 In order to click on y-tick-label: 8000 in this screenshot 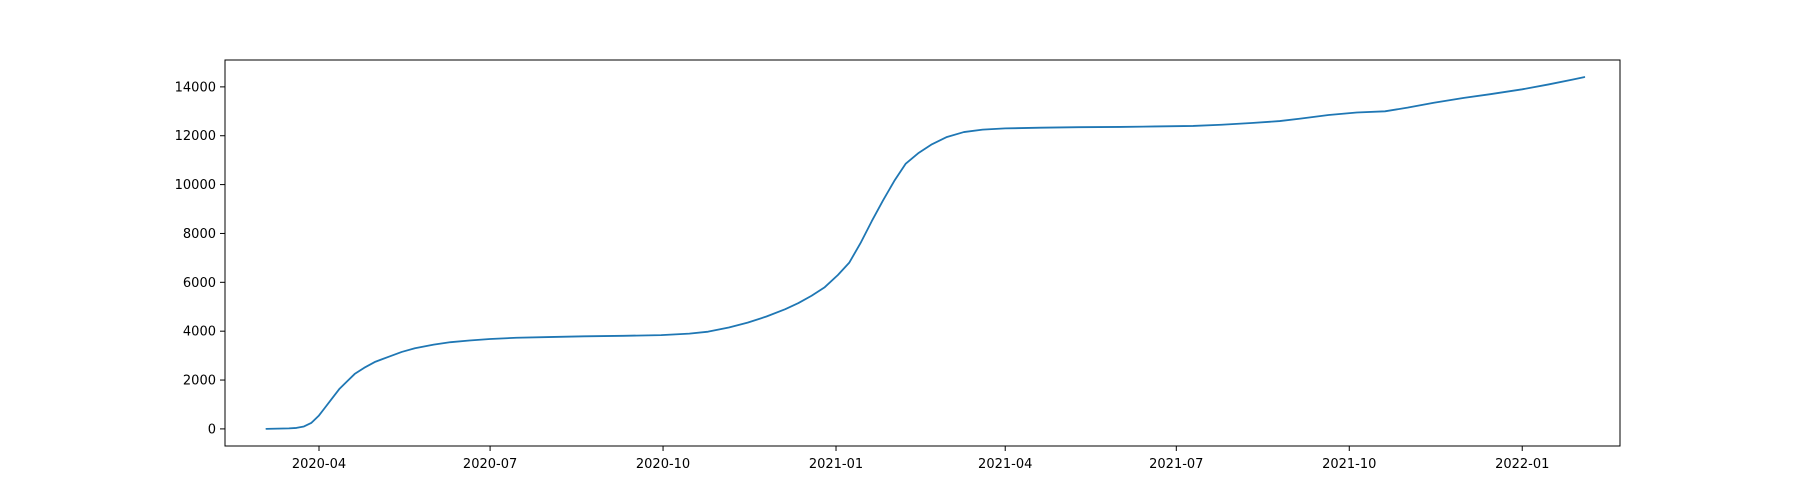, I will do `click(199, 234)`.